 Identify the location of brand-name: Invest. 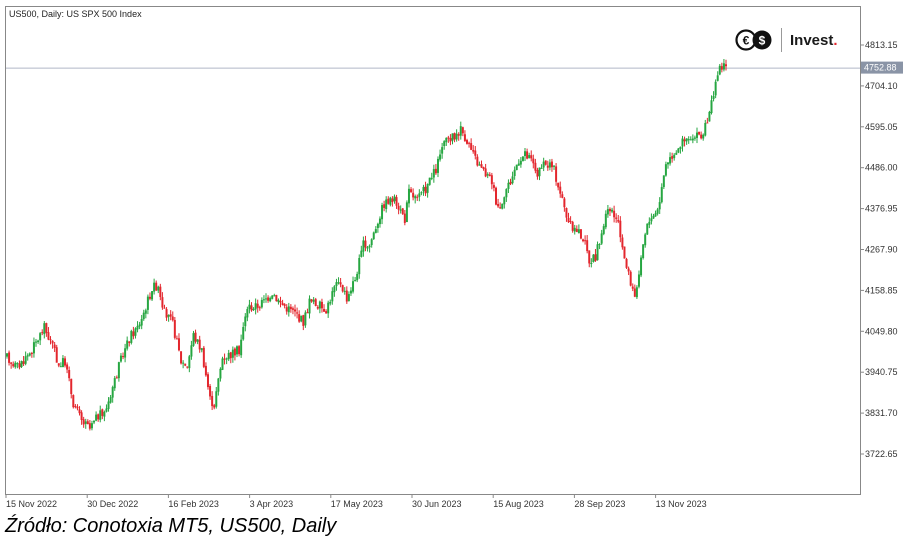
(812, 40).